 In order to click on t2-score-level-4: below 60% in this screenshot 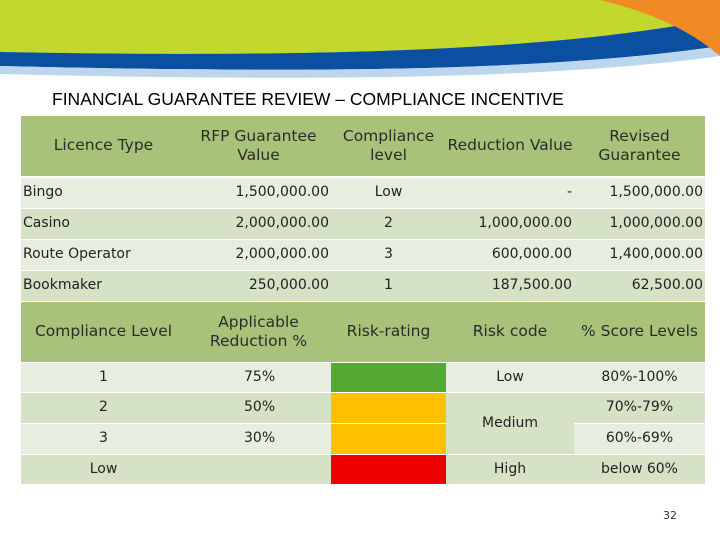, I will do `click(639, 469)`.